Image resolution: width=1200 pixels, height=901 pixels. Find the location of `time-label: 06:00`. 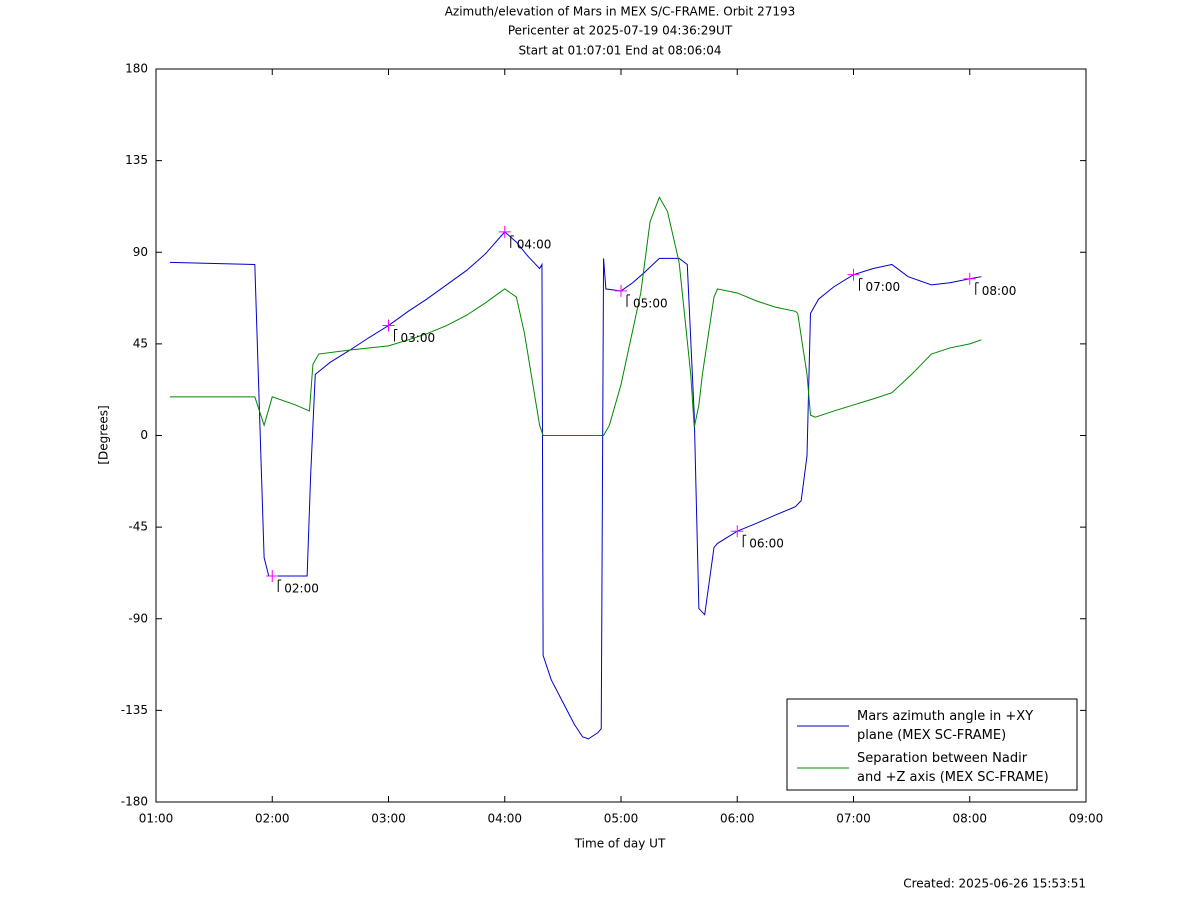

time-label: 06:00 is located at coordinates (766, 544).